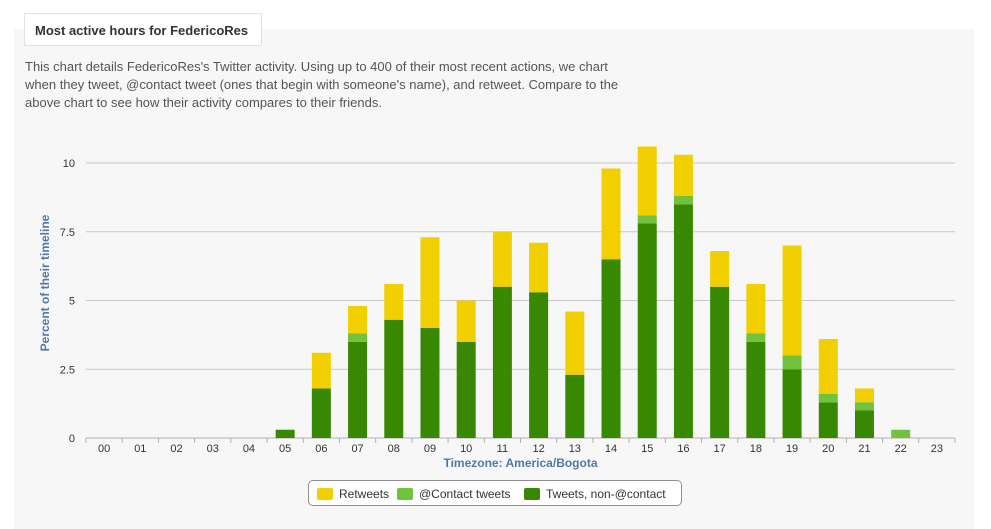 Image resolution: width=991 pixels, height=529 pixels. I want to click on x-tick-label: 14, so click(611, 449).